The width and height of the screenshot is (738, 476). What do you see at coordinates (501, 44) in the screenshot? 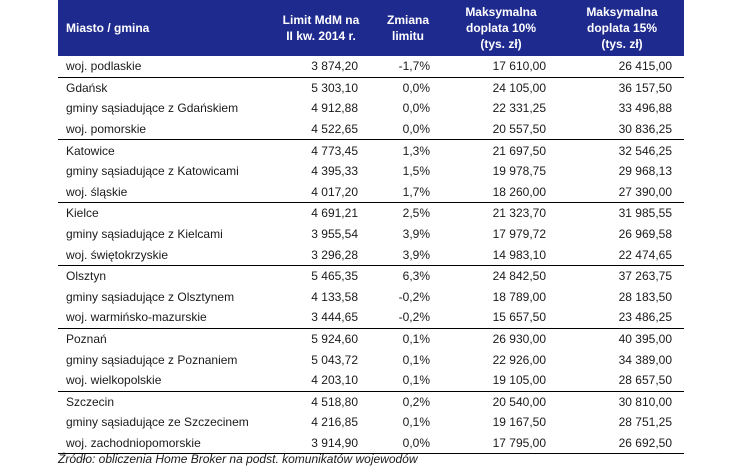
I see `header-max10-line-3: (tys. zł)` at bounding box center [501, 44].